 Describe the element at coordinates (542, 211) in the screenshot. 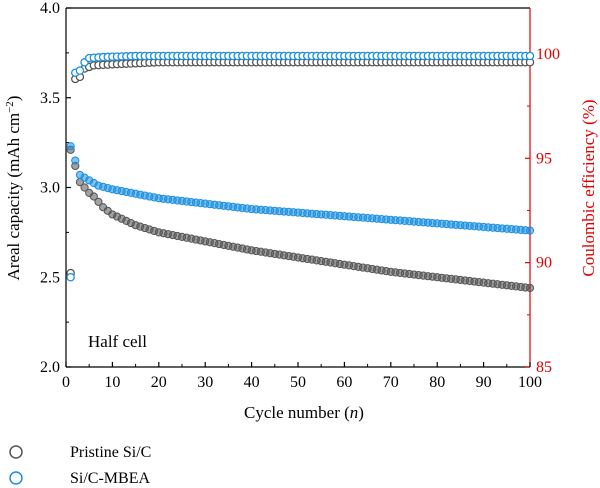

I see `right-axis-ticks: 85 90 95 100` at that location.